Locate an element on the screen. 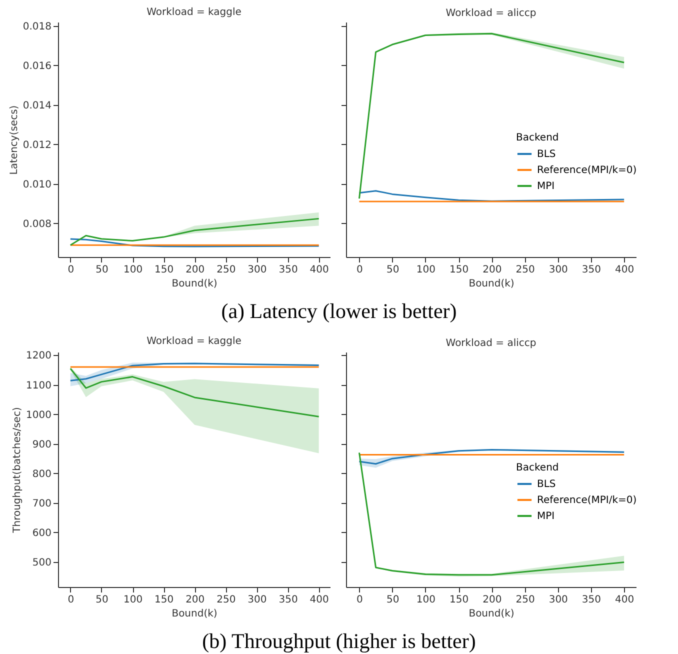  y-tick-label: 0.012 is located at coordinates (37, 145).